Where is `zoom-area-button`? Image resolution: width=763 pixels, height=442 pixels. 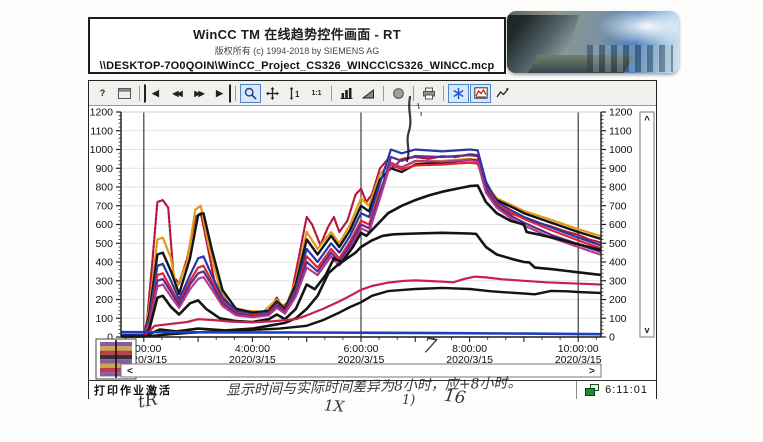
zoom-area-button is located at coordinates (250, 93).